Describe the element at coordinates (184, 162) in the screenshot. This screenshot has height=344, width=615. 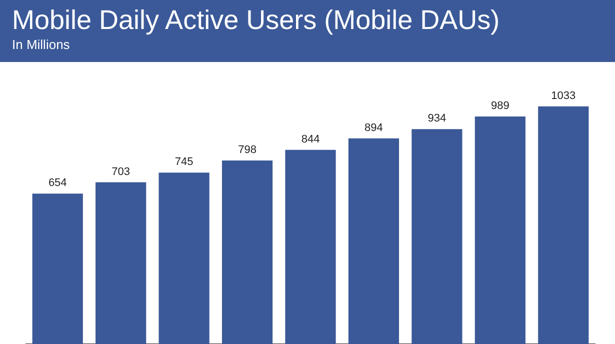
I see `data-label: 745` at that location.